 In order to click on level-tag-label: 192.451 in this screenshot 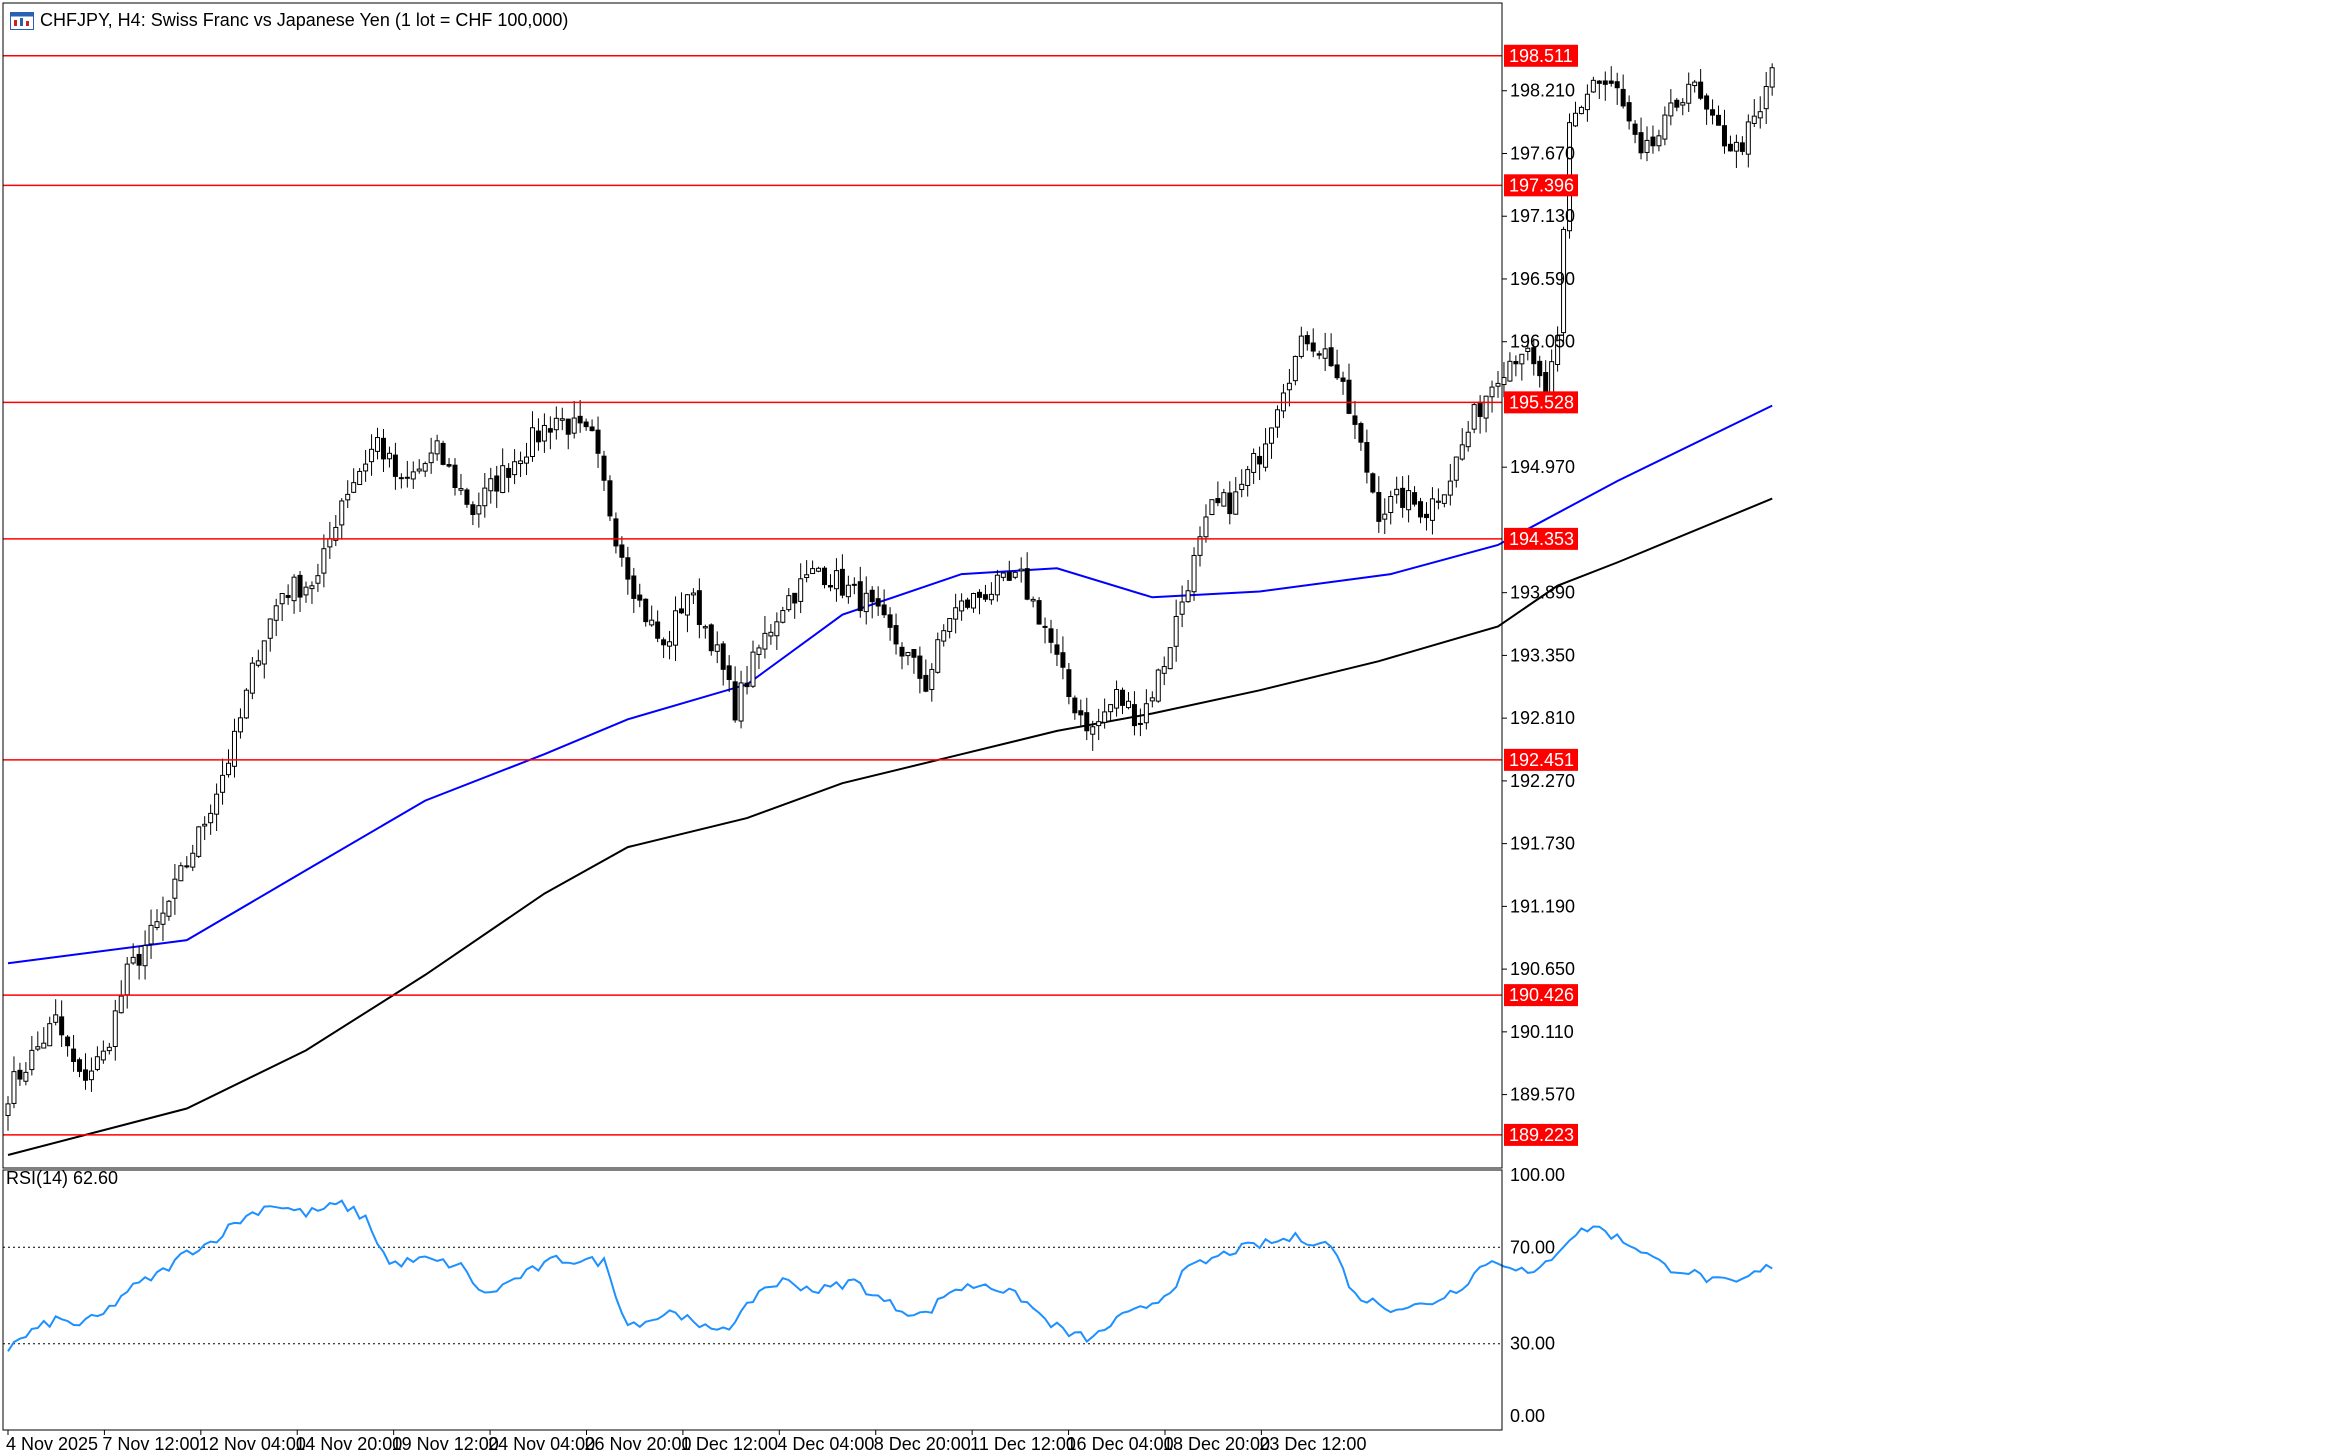, I will do `click(1541, 760)`.